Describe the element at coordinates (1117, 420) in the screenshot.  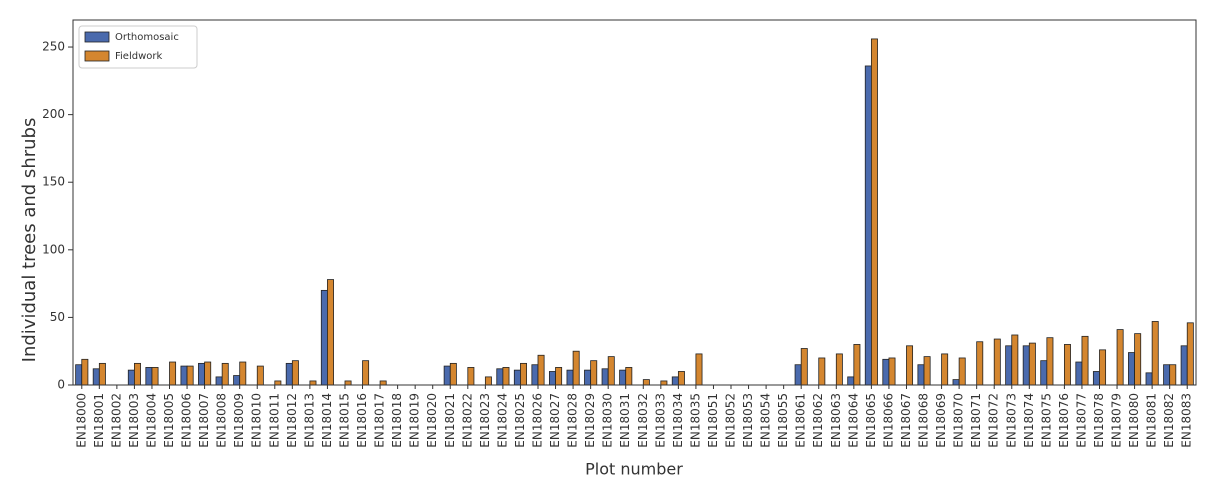
I see `x-tick-label: EN18079` at that location.